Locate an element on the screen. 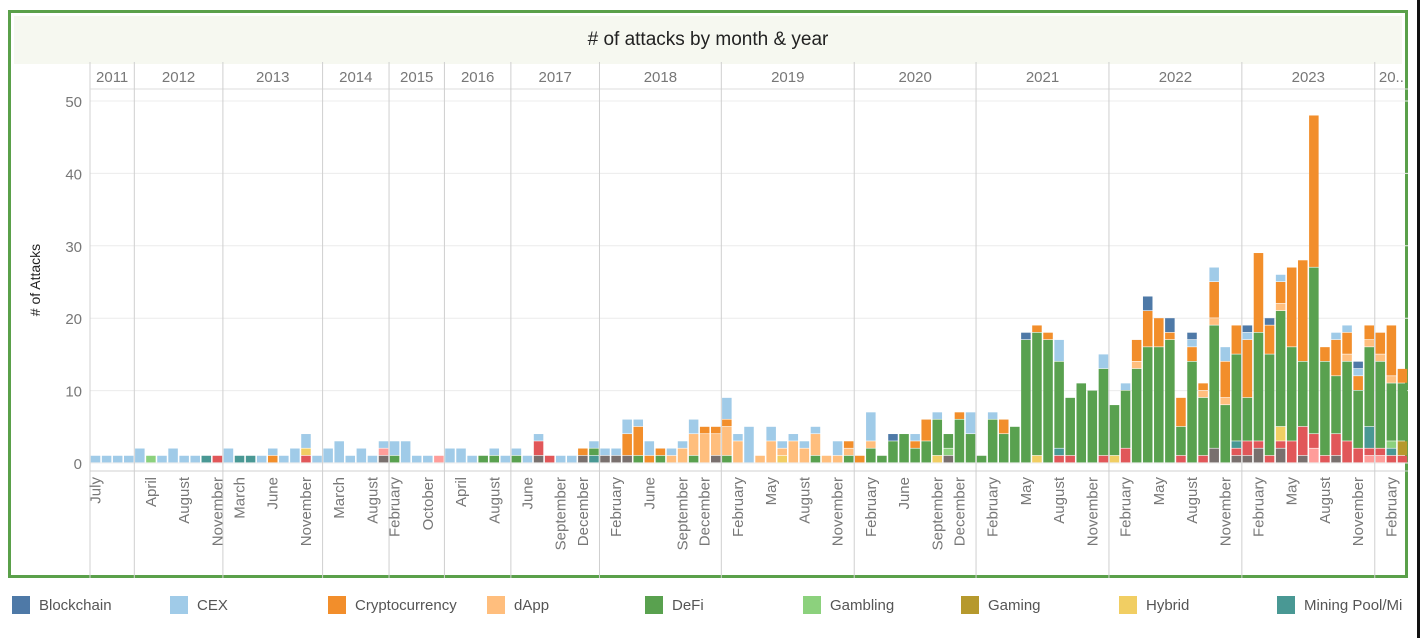 The image size is (1420, 638). bar-segment-gambling is located at coordinates (948, 452).